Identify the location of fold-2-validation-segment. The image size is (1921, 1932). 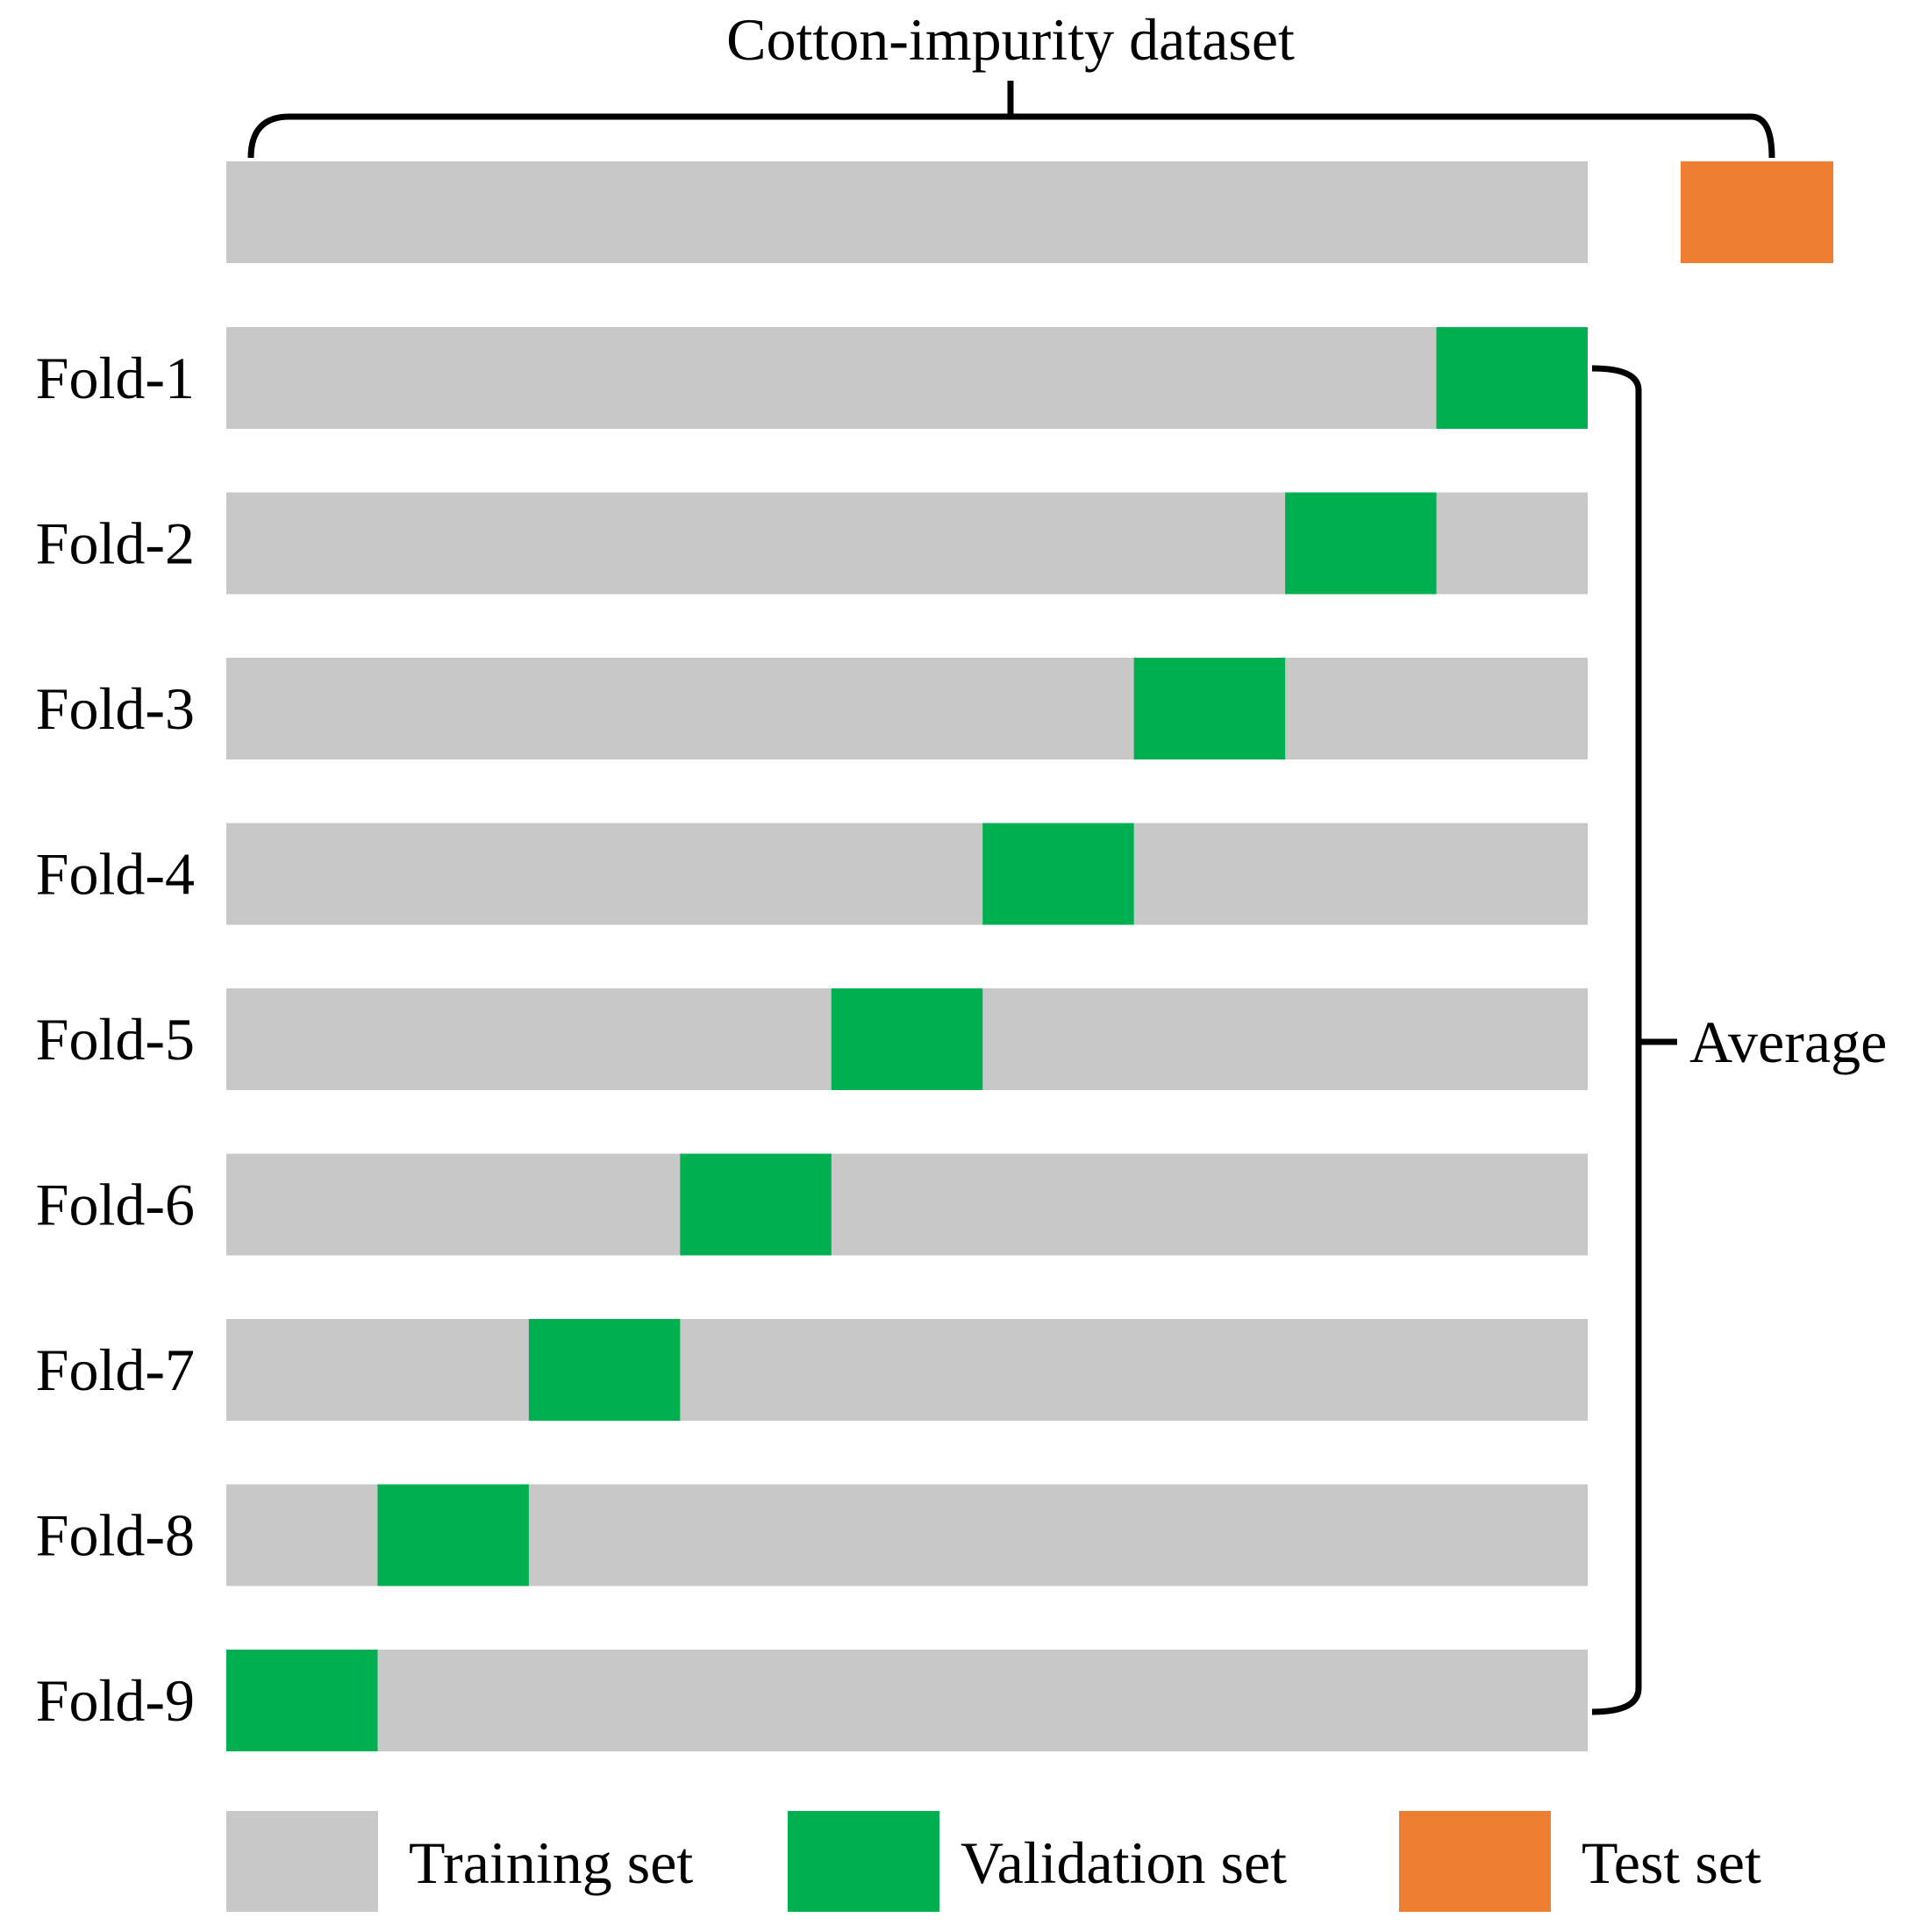
(1361, 544).